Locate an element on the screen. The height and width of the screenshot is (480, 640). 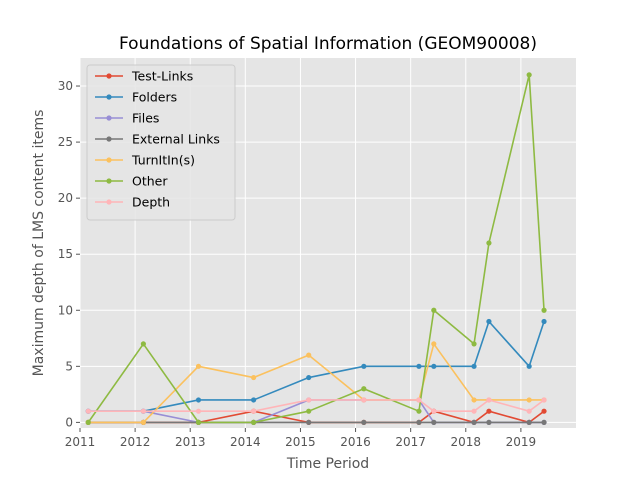
y-tick-label: 0 is located at coordinates (69, 422).